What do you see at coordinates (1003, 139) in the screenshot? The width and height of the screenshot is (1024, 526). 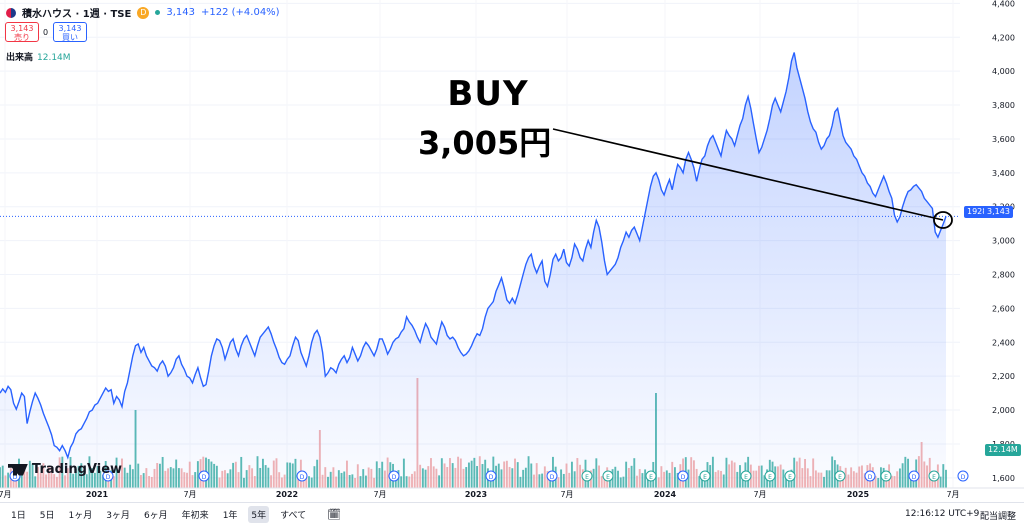 I see `y-tick-label: 3,600` at bounding box center [1003, 139].